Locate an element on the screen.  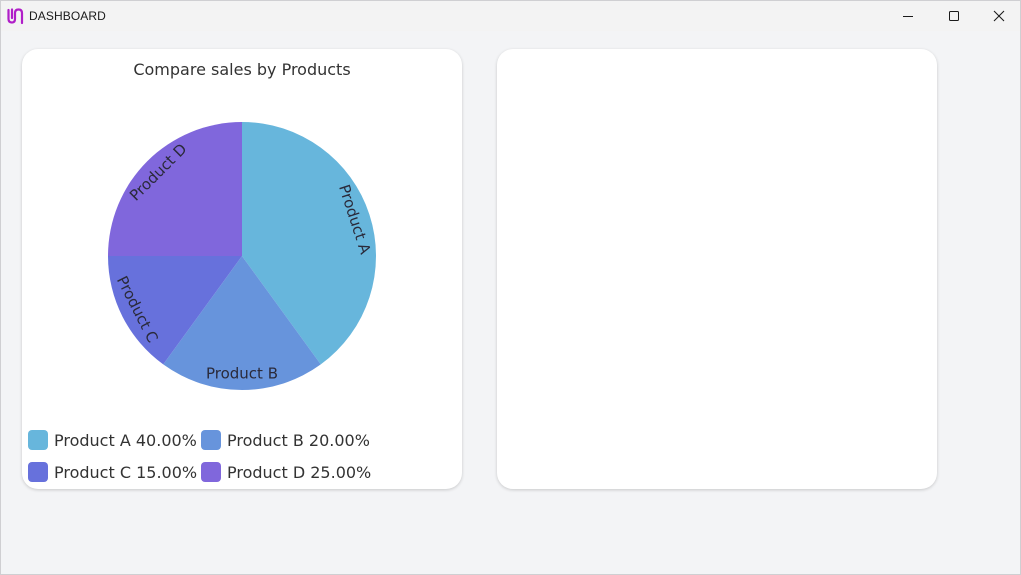
pie-slice-product-b is located at coordinates (242, 323).